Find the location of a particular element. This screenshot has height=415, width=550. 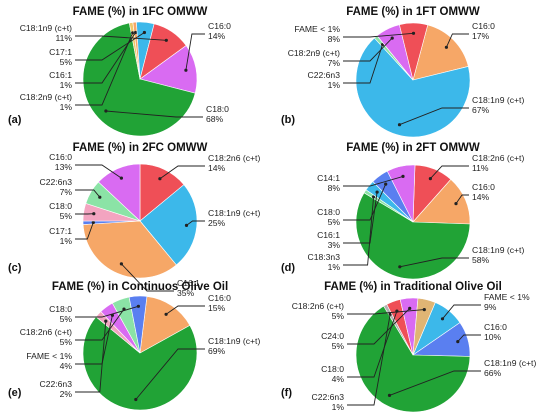

slice-value-c18-2n9-c-t: 7% is located at coordinates (334, 63).